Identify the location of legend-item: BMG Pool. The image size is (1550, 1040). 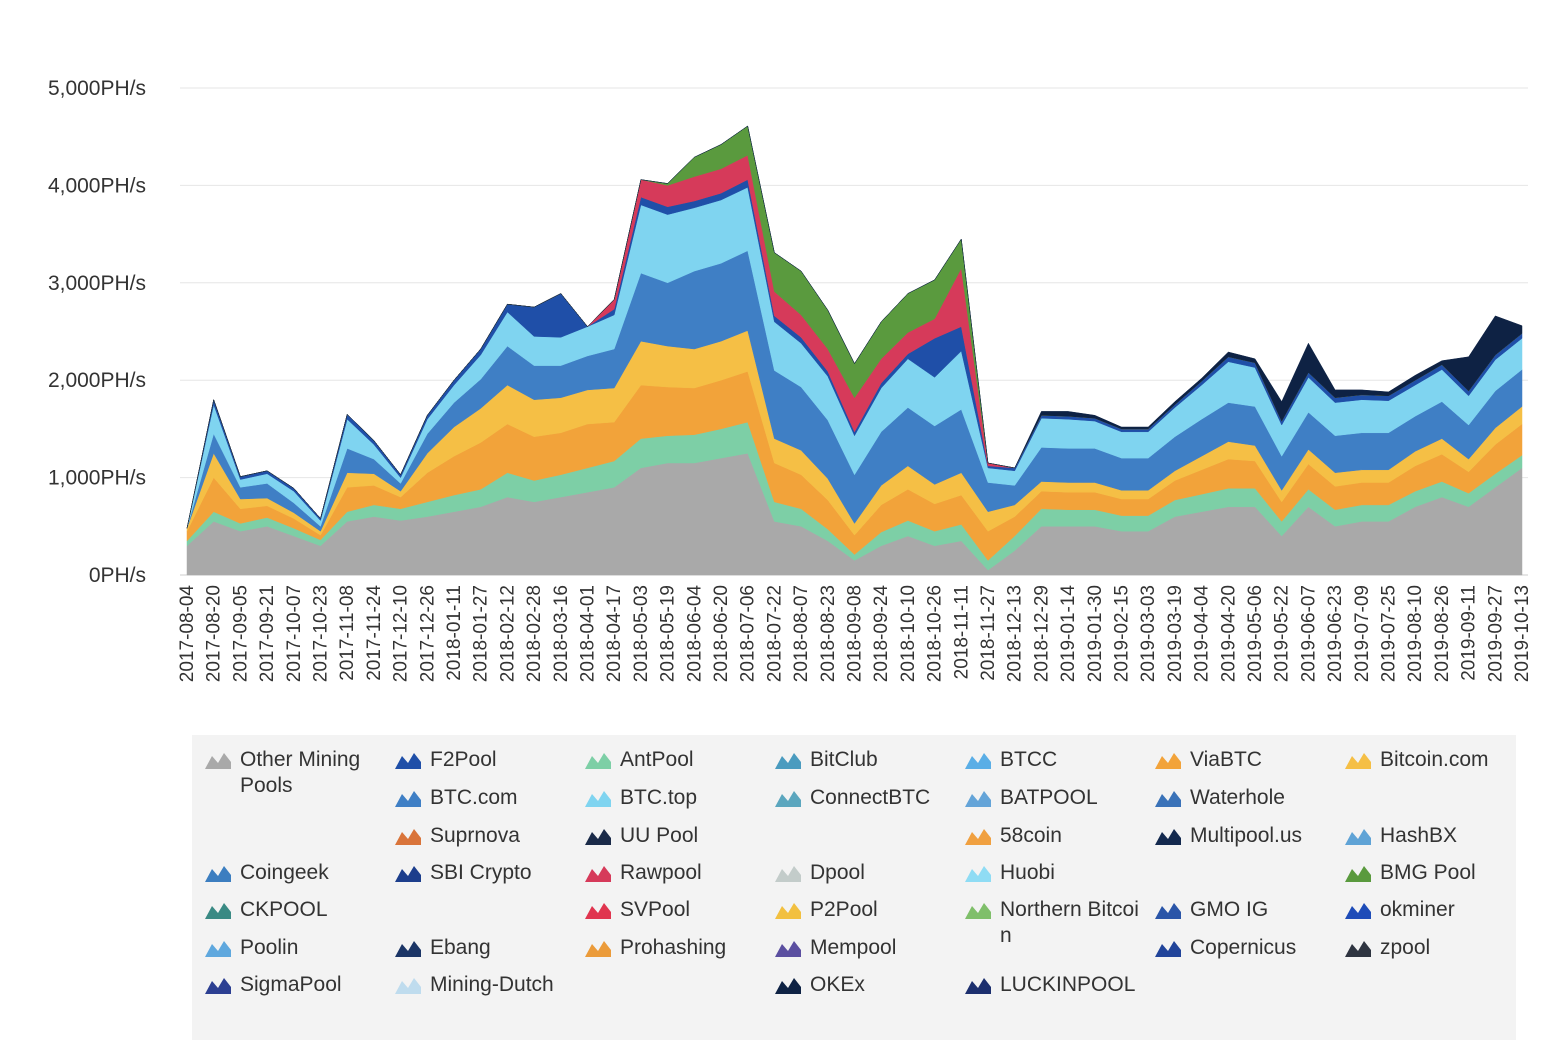
(1435, 873).